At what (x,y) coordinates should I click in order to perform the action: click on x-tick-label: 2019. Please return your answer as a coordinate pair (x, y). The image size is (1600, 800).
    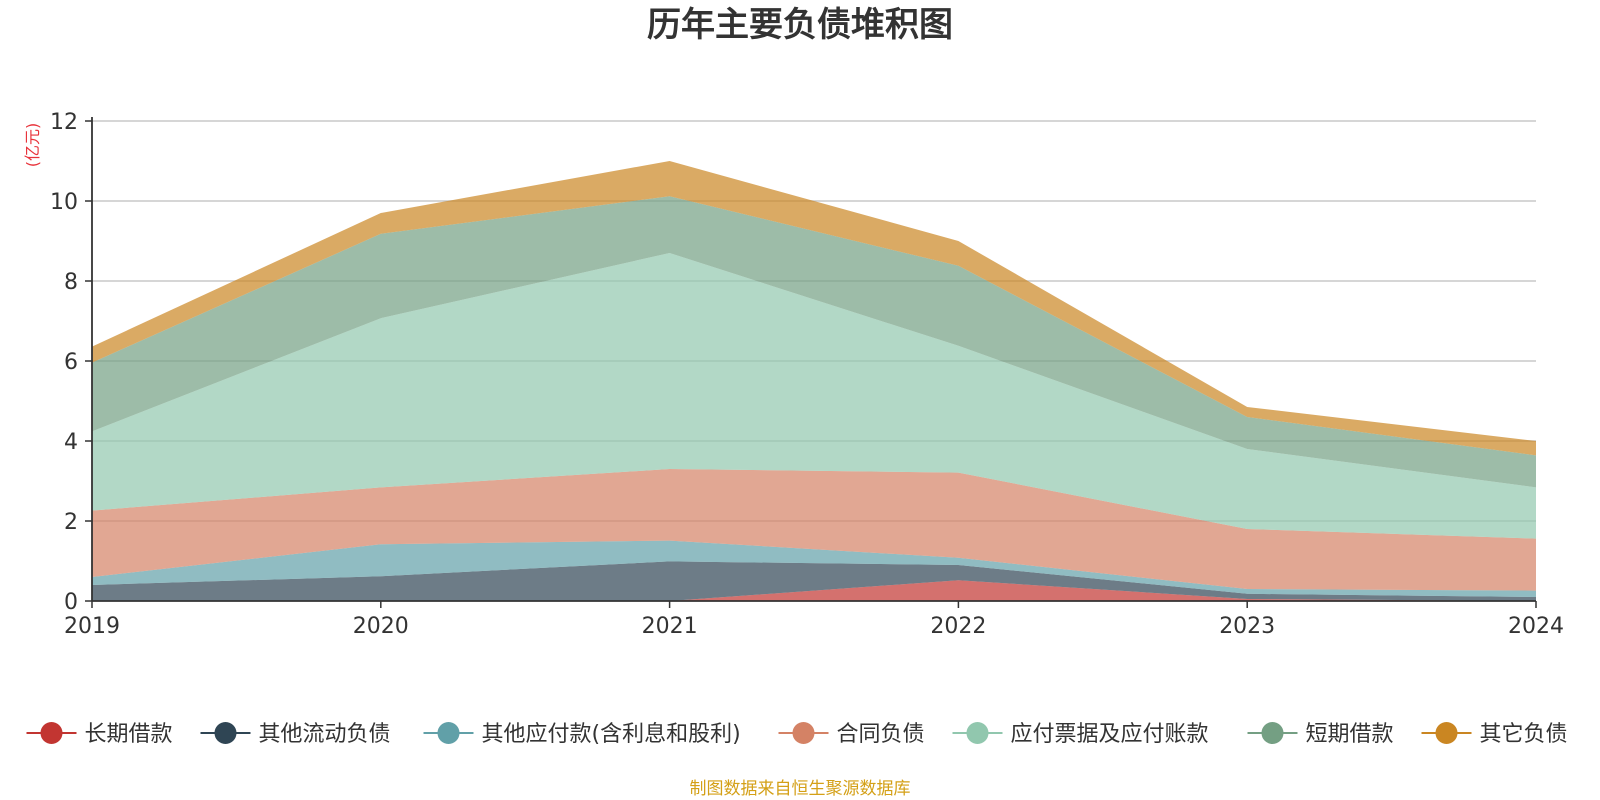
    Looking at the image, I should click on (92, 626).